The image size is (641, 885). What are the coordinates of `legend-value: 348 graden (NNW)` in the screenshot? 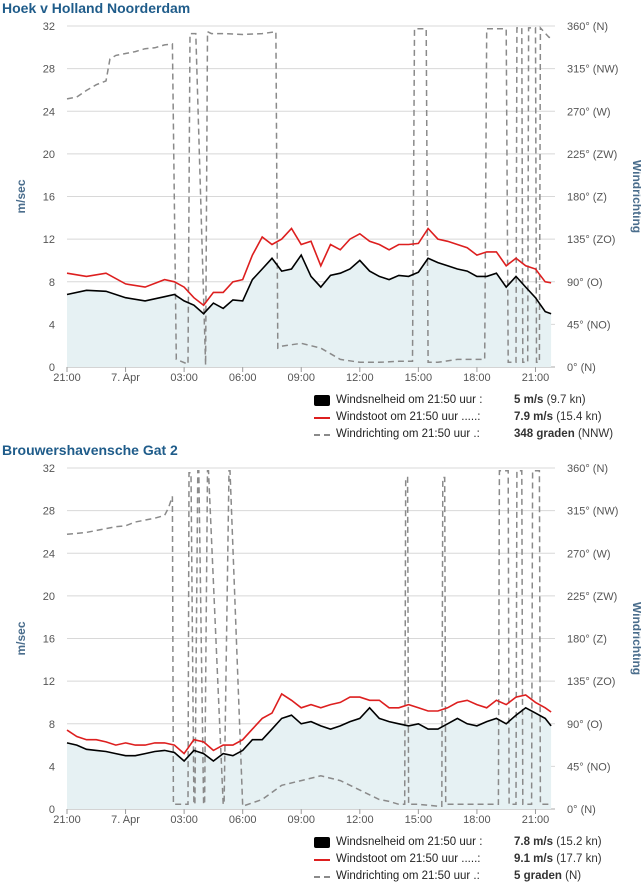 It's located at (564, 434).